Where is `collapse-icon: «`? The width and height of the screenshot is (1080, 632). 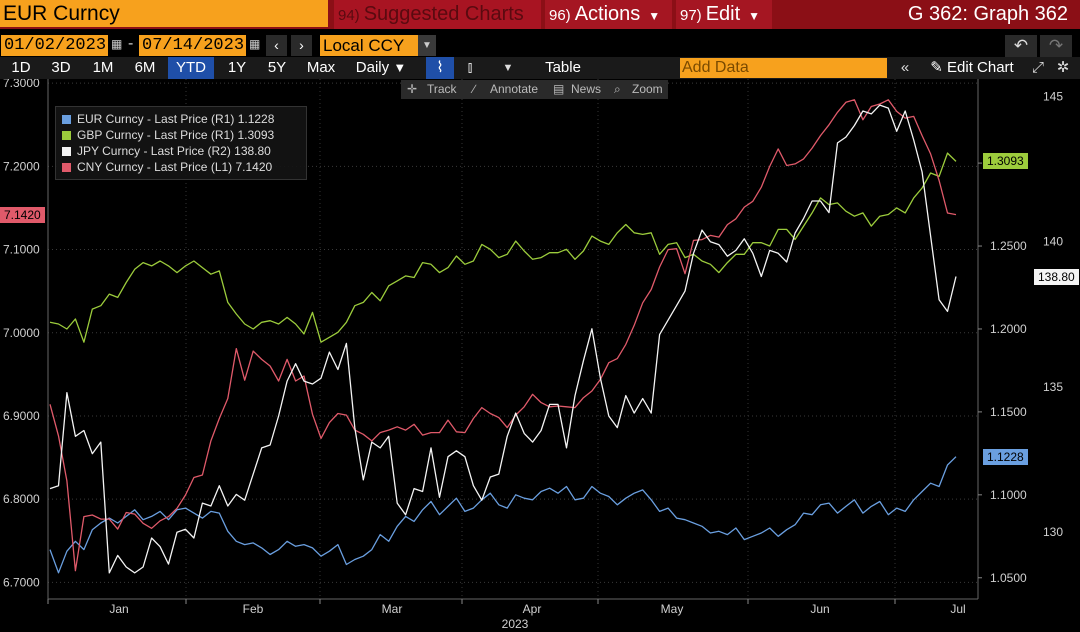
collapse-icon: « is located at coordinates (905, 67).